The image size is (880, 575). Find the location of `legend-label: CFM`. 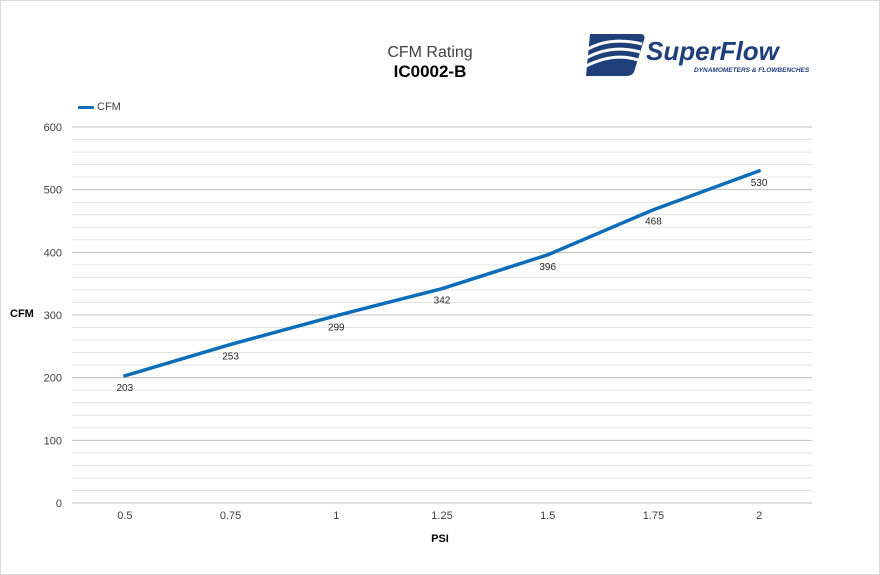

legend-label: CFM is located at coordinates (109, 107).